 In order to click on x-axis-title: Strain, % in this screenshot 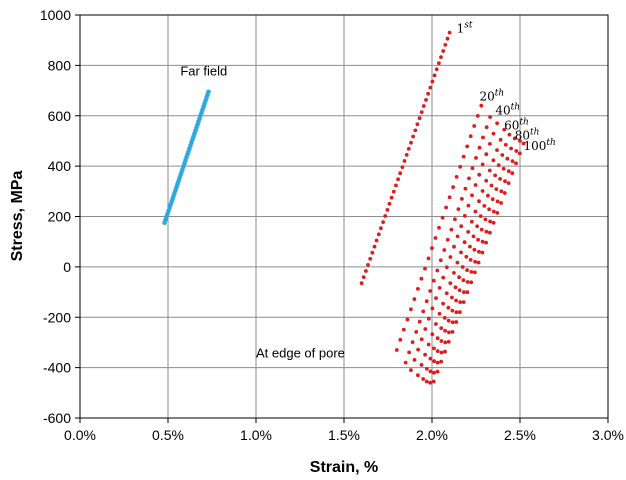, I will do `click(344, 467)`.